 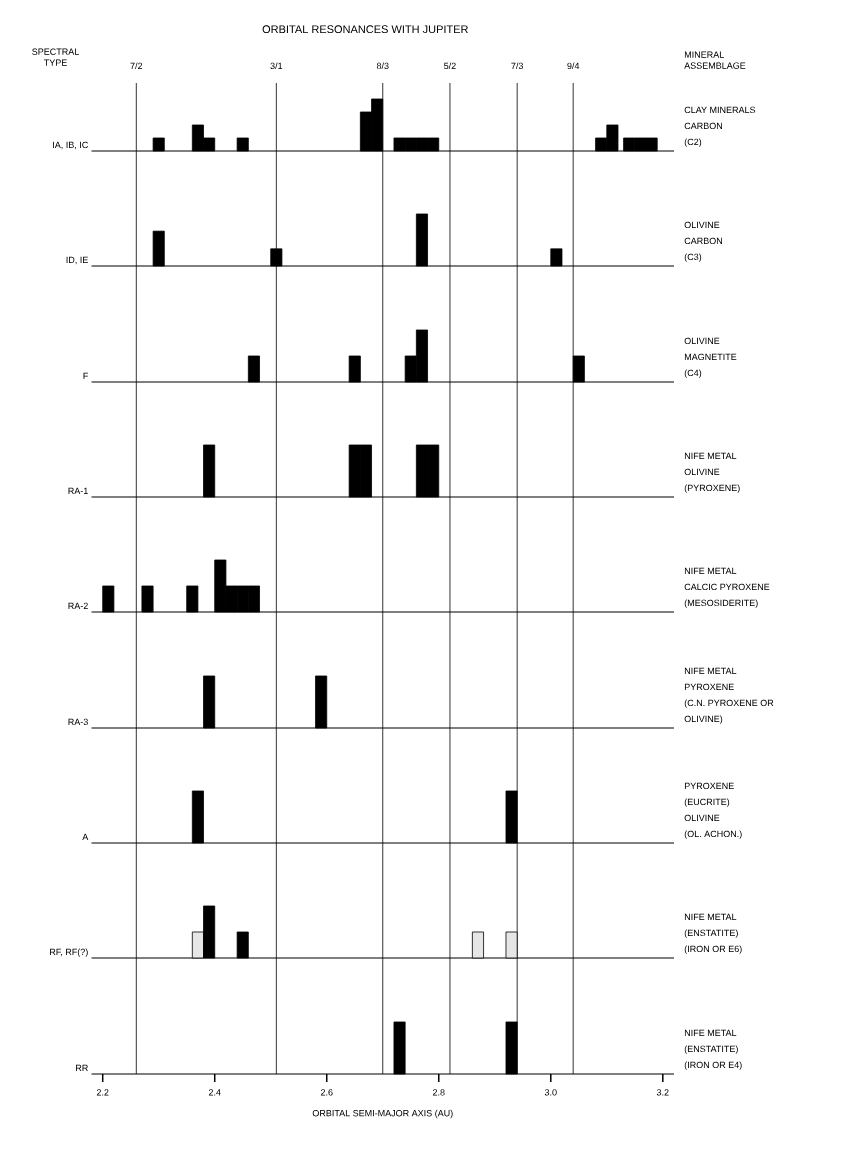 I want to click on text: CALCIC PYROXENE, so click(x=727, y=587).